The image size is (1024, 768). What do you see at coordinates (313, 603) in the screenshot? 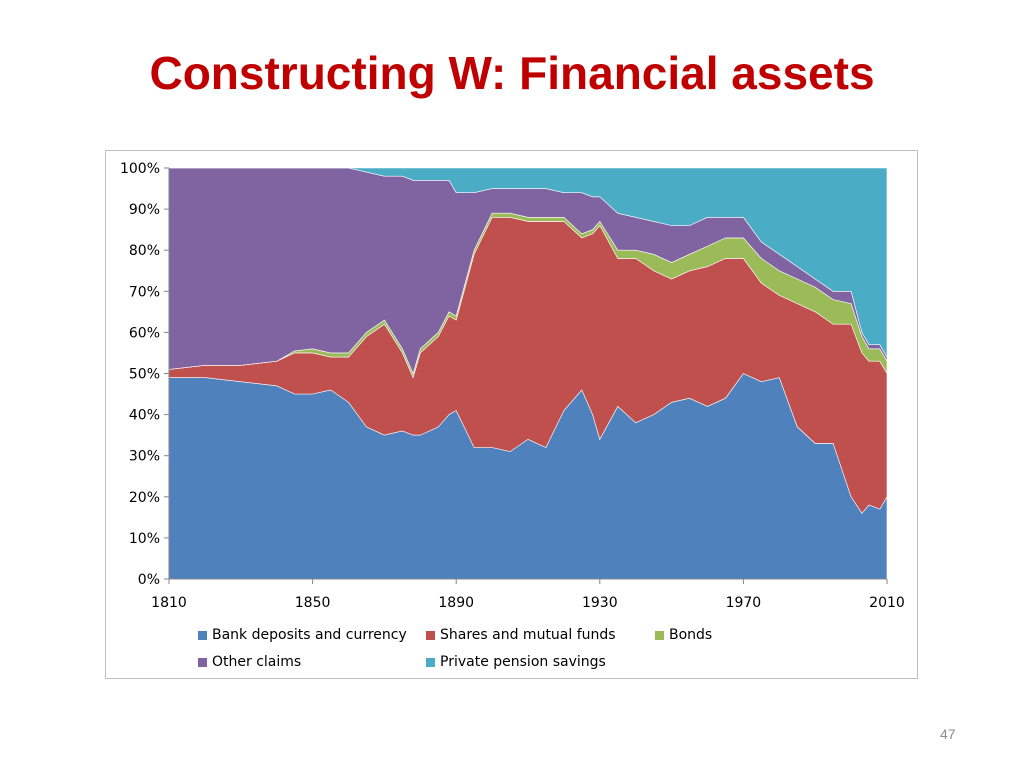
I see `x-tick-label: 1850` at bounding box center [313, 603].